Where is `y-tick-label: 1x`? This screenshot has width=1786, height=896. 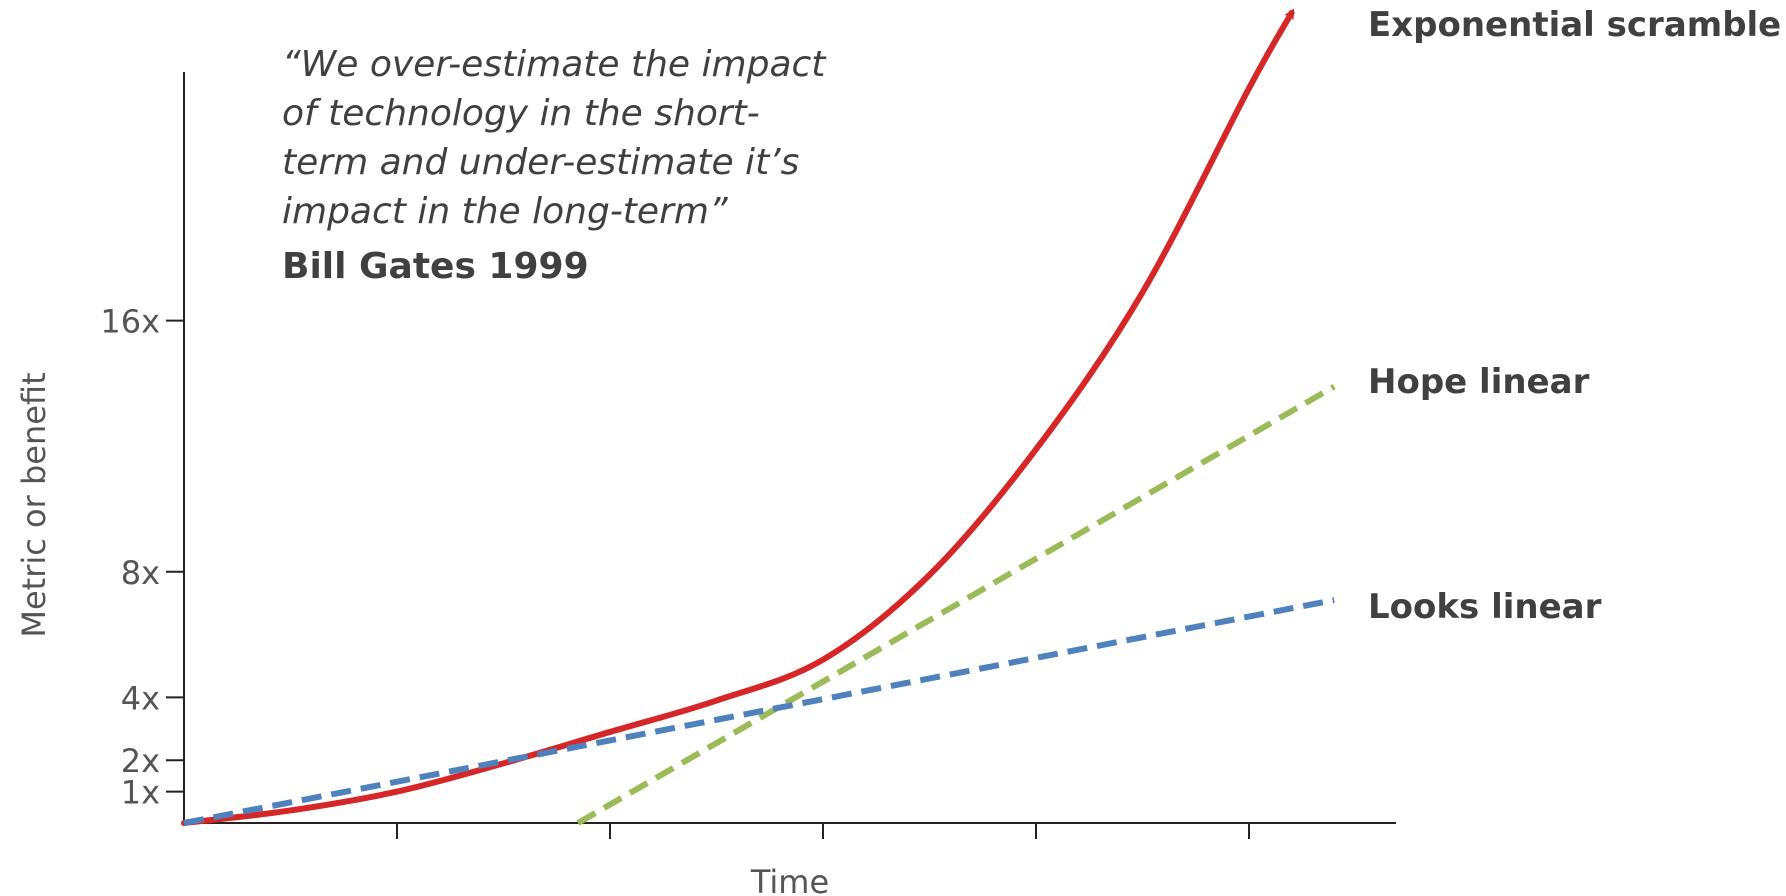 y-tick-label: 1x is located at coordinates (140, 793).